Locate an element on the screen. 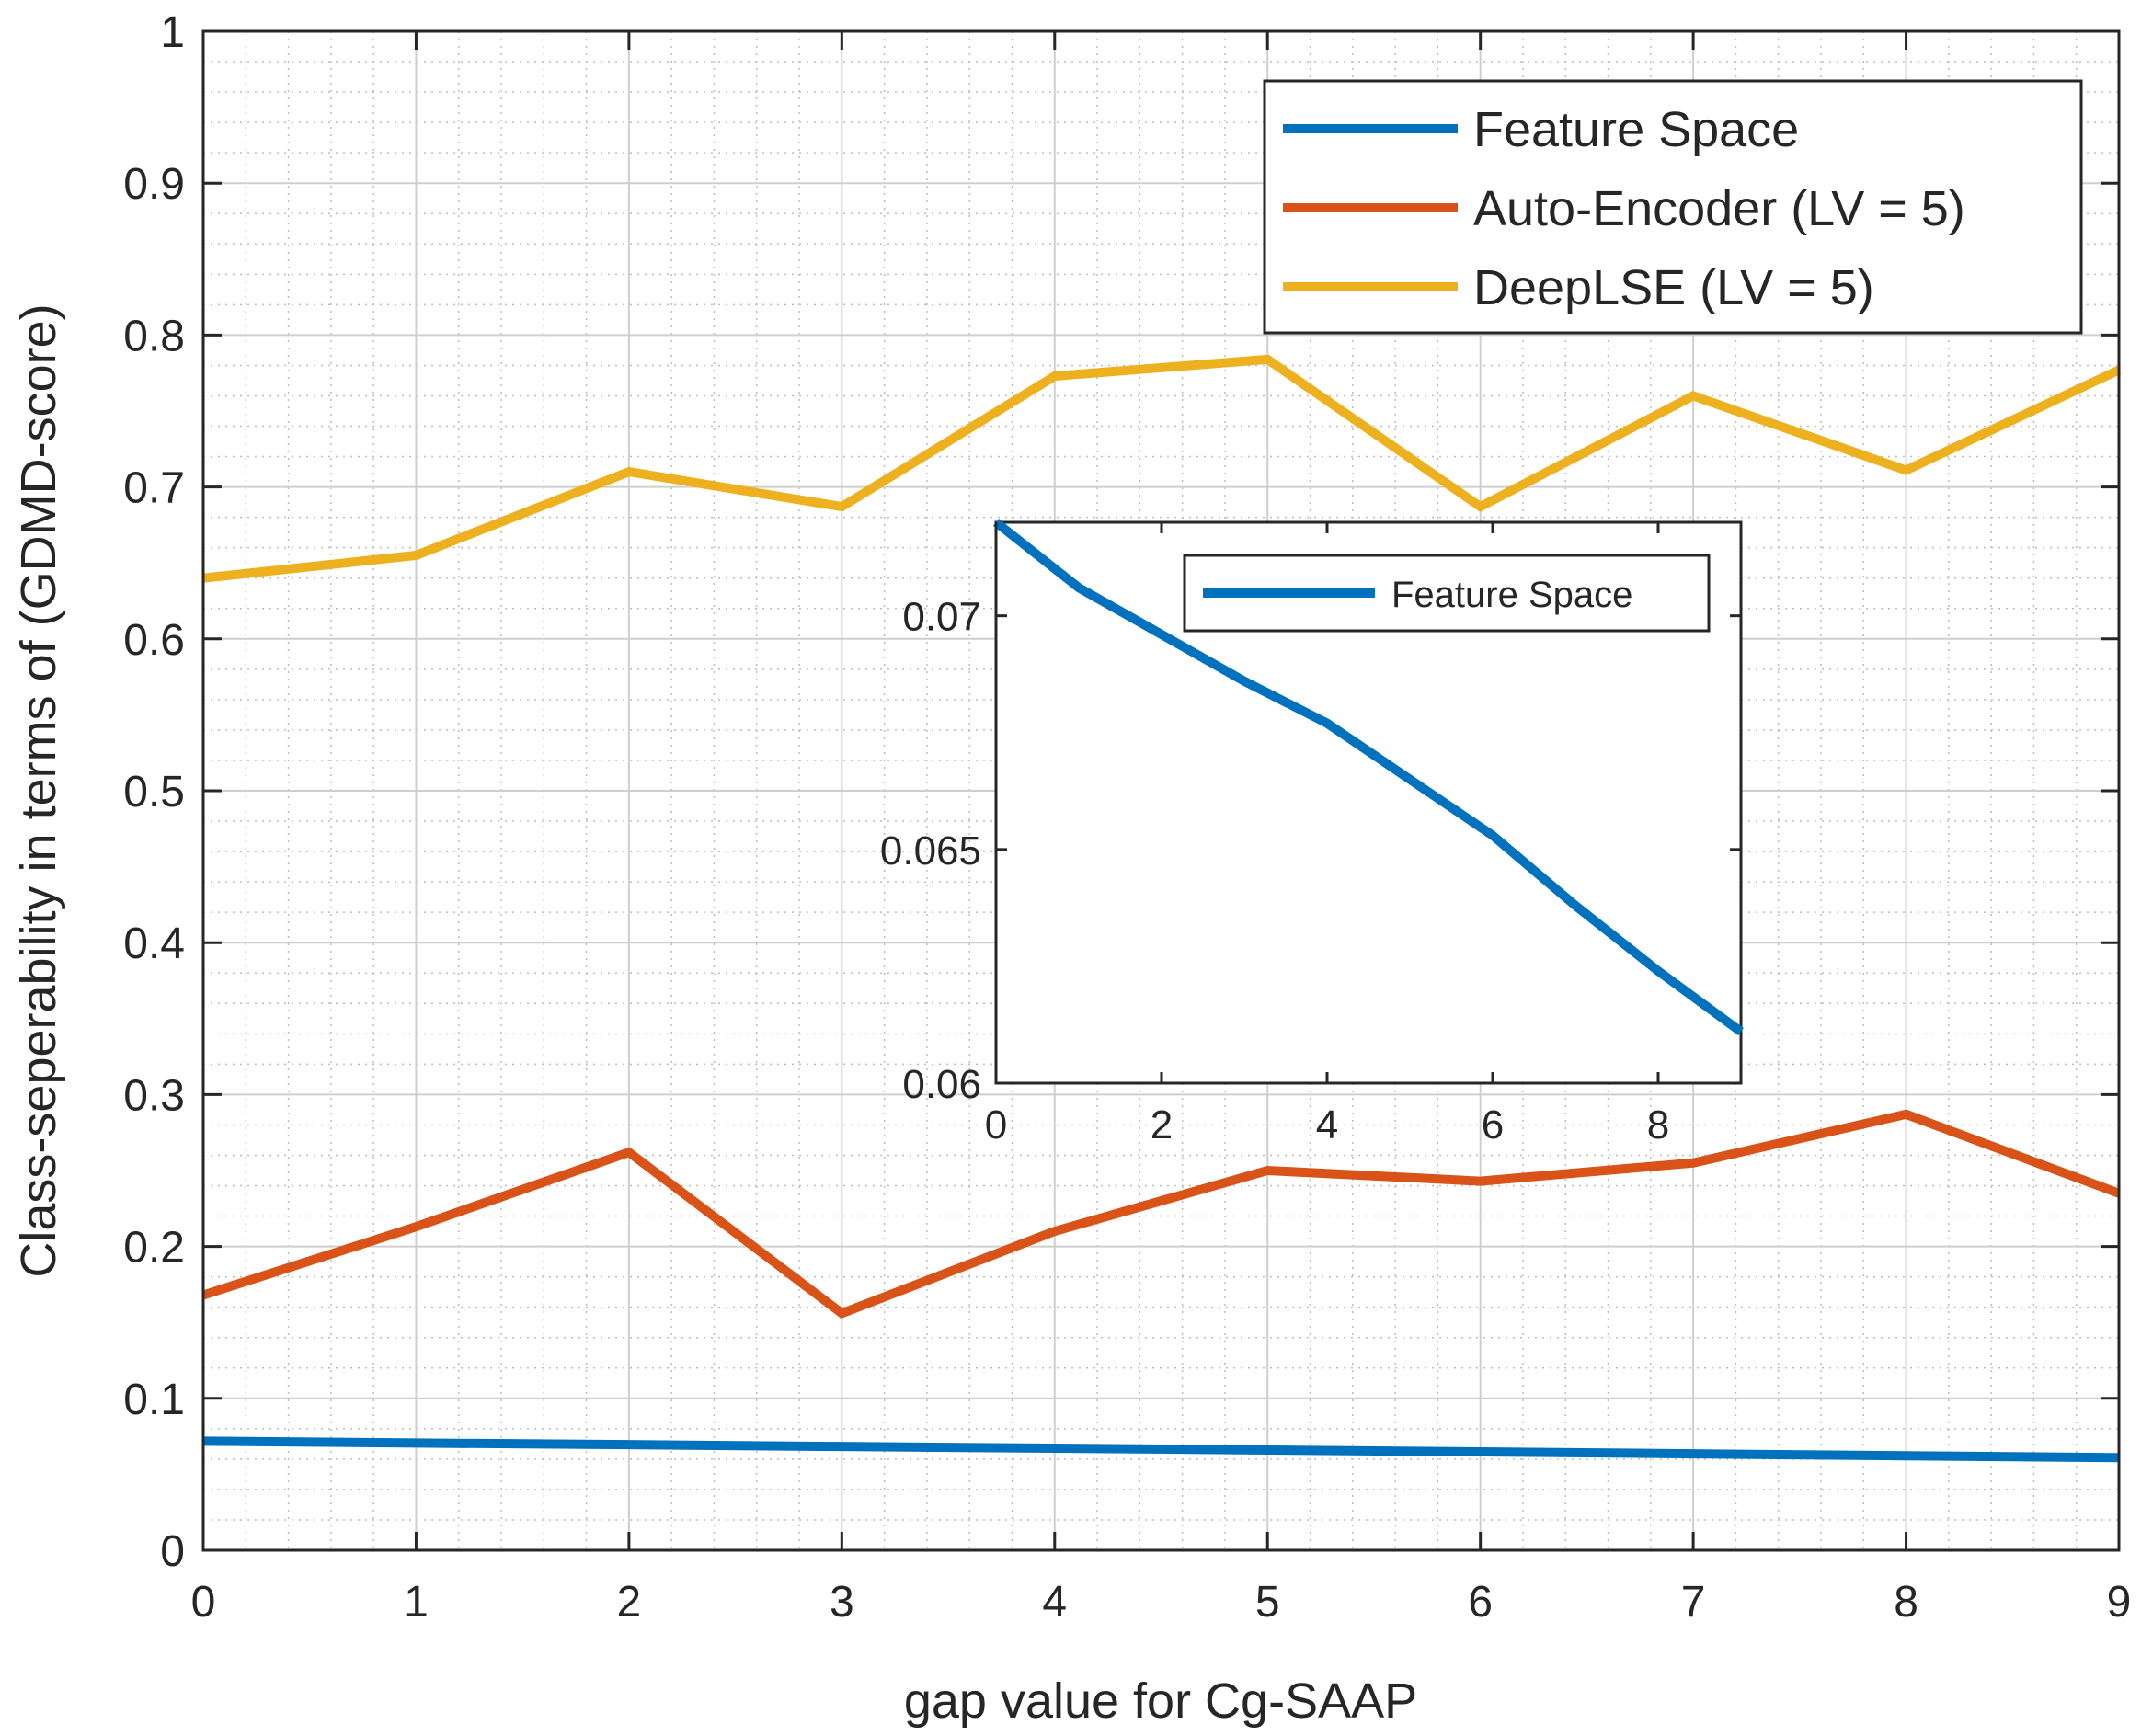 The width and height of the screenshot is (2141, 1736). inset-y-tick-label: 0.06 is located at coordinates (941, 1084).